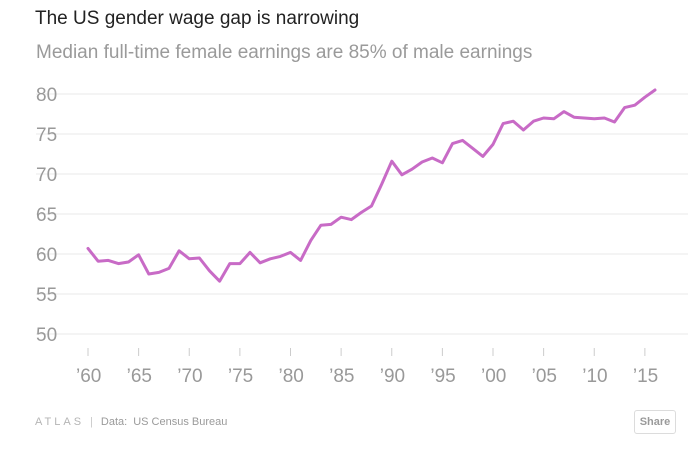 The width and height of the screenshot is (700, 454). Describe the element at coordinates (291, 376) in the screenshot. I see `x-tick-label: ’80` at that location.